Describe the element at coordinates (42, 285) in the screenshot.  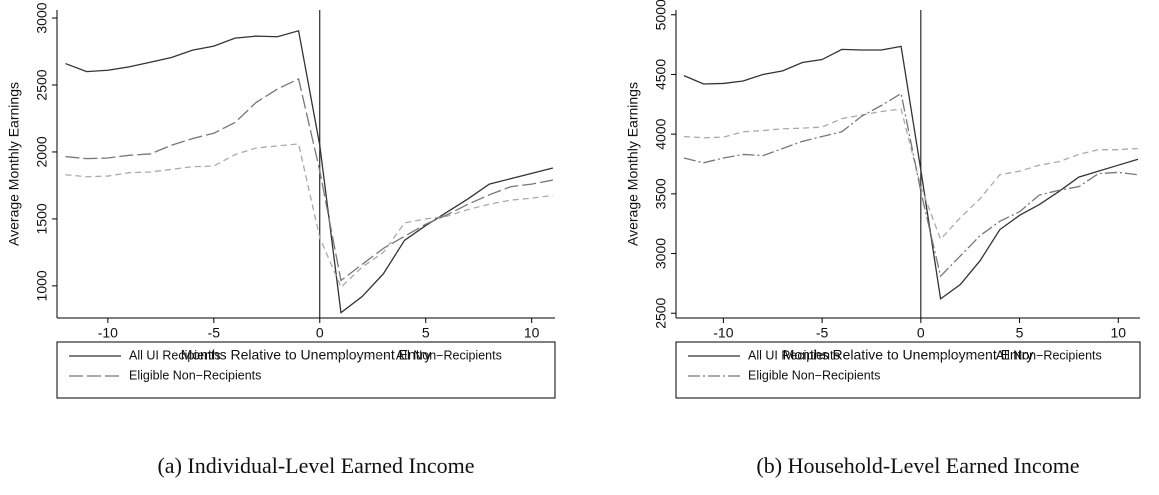
I see `y-tick-label: 1000` at that location.